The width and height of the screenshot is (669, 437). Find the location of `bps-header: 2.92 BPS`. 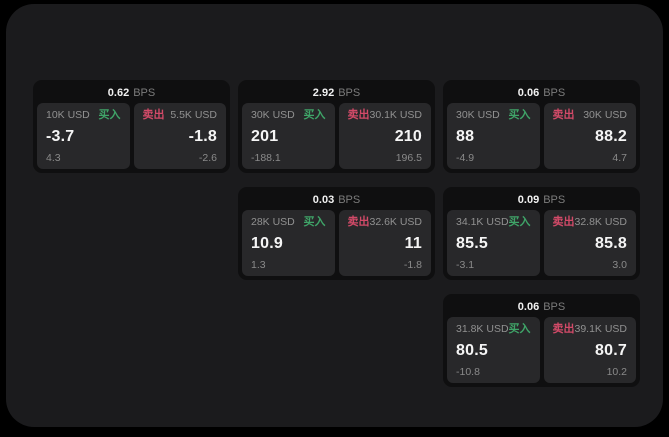

bps-header: 2.92 BPS is located at coordinates (336, 93).